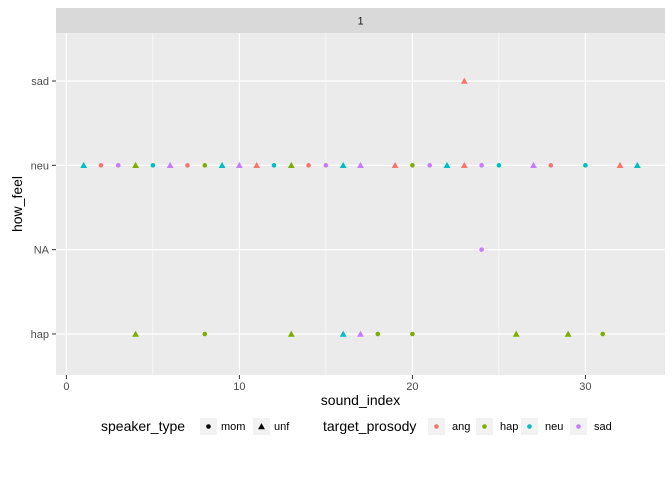  Describe the element at coordinates (233, 427) in the screenshot. I see `legend-label-mom: mom` at that location.